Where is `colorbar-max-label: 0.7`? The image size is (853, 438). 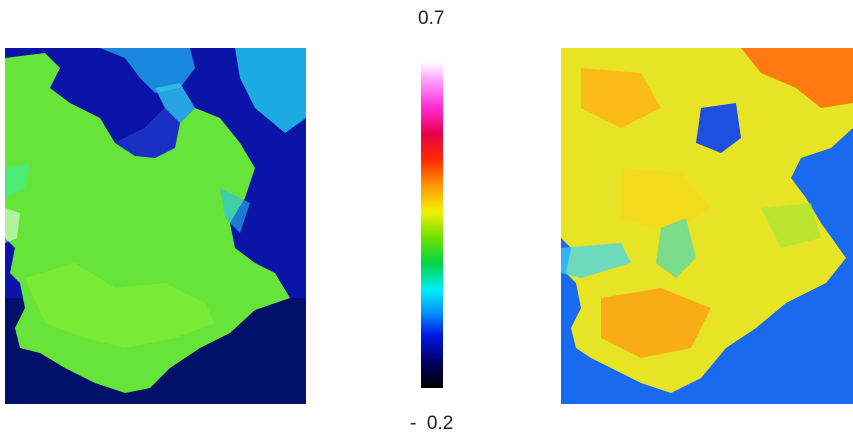
colorbar-max-label: 0.7 is located at coordinates (431, 18).